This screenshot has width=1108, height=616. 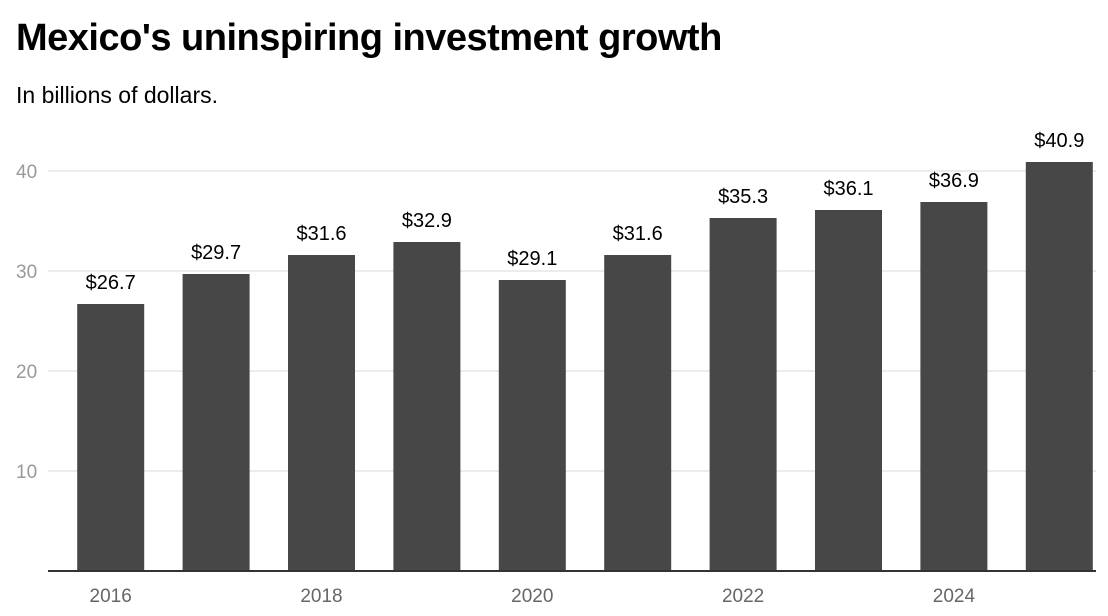 I want to click on x-tick-label-2020: 2020, so click(x=532, y=596).